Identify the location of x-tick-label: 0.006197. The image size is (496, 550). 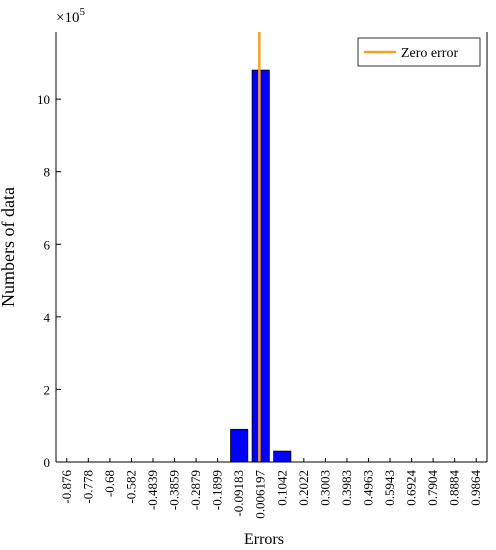
(260, 494).